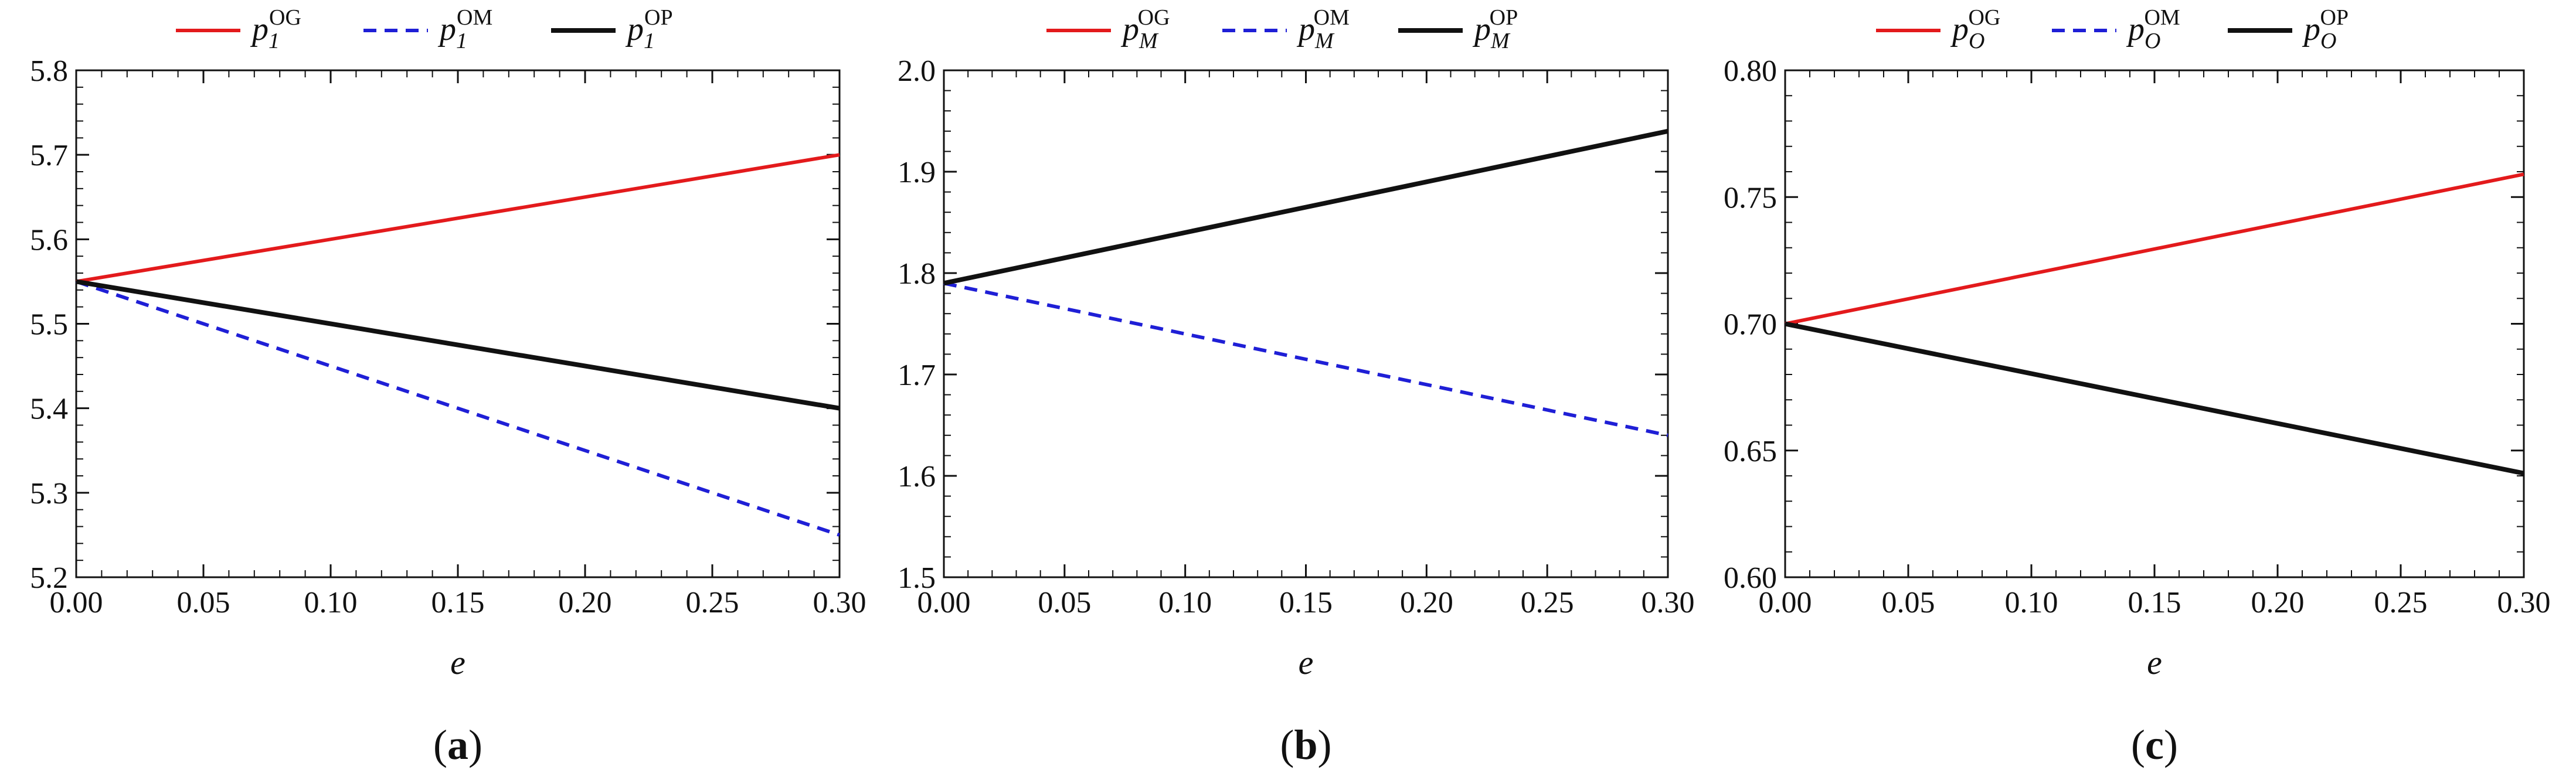  Describe the element at coordinates (465, 29) in the screenshot. I see `legend-label: p1OM` at that location.